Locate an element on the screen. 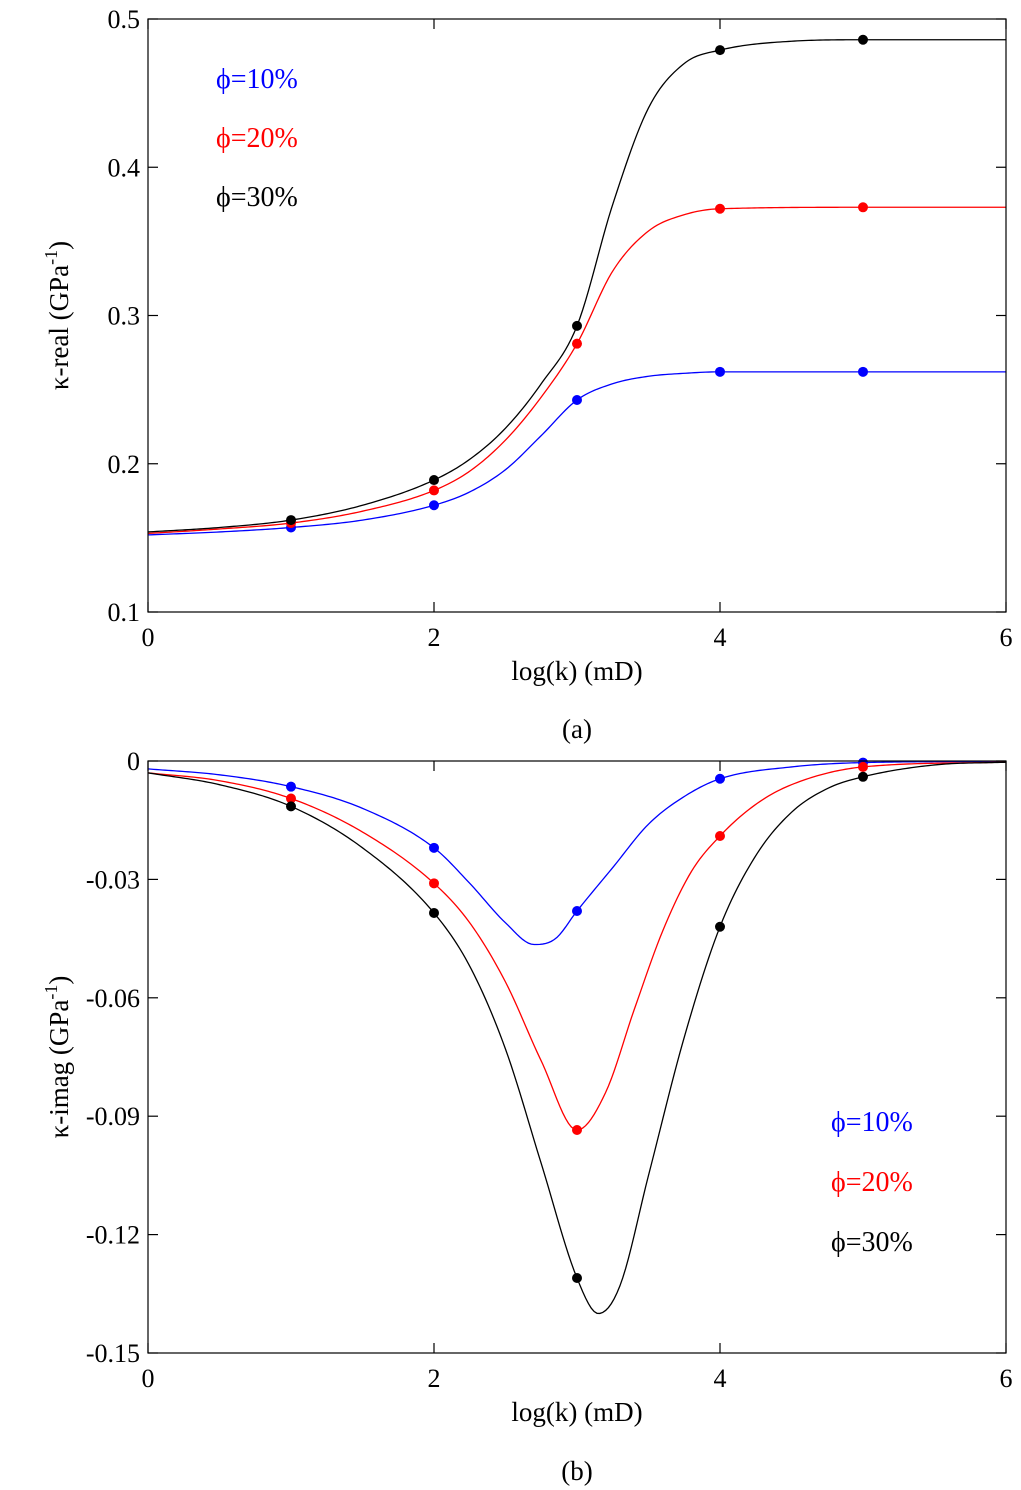  panel-a-x-axis-label: log(k) (mD) is located at coordinates (576, 671).